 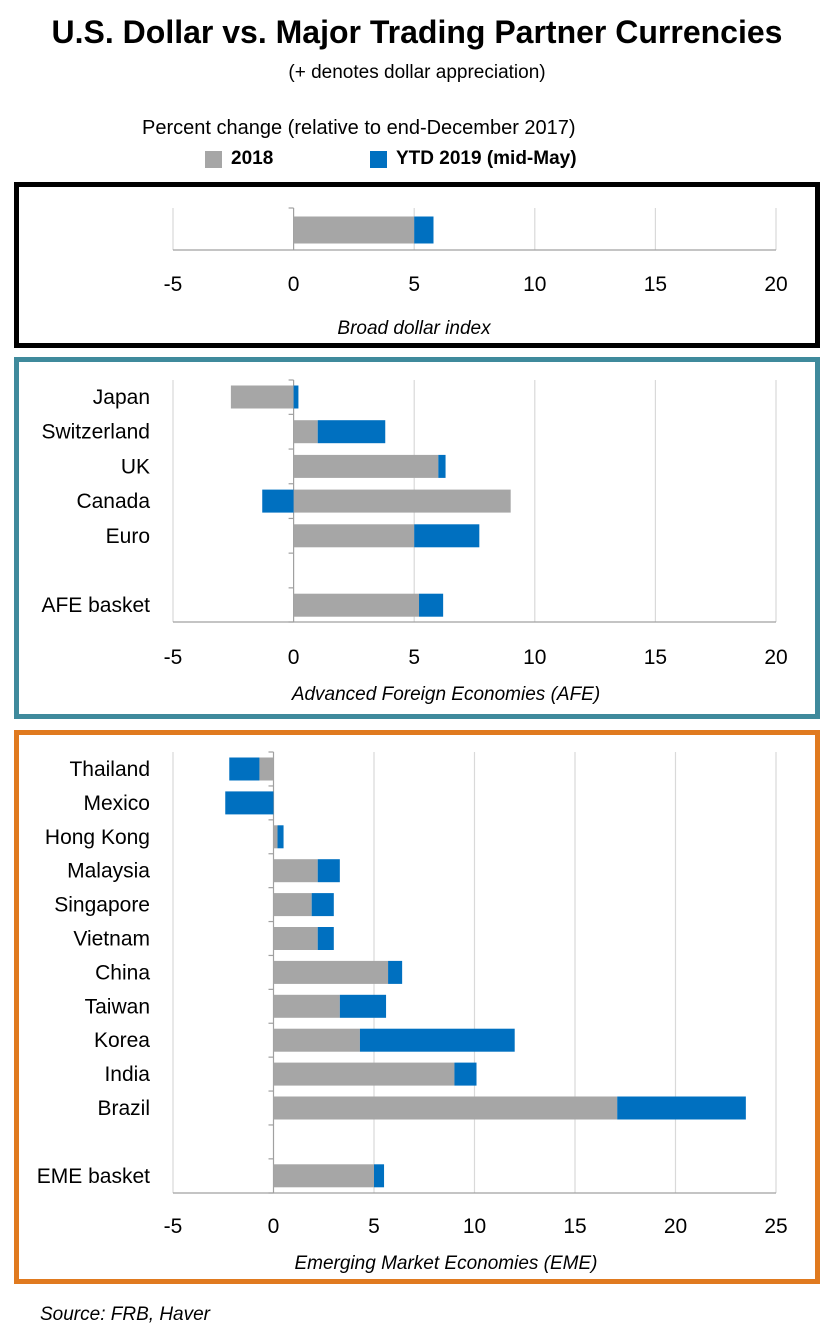 I want to click on broad-panel-title: Broad dollar index, so click(x=414, y=328).